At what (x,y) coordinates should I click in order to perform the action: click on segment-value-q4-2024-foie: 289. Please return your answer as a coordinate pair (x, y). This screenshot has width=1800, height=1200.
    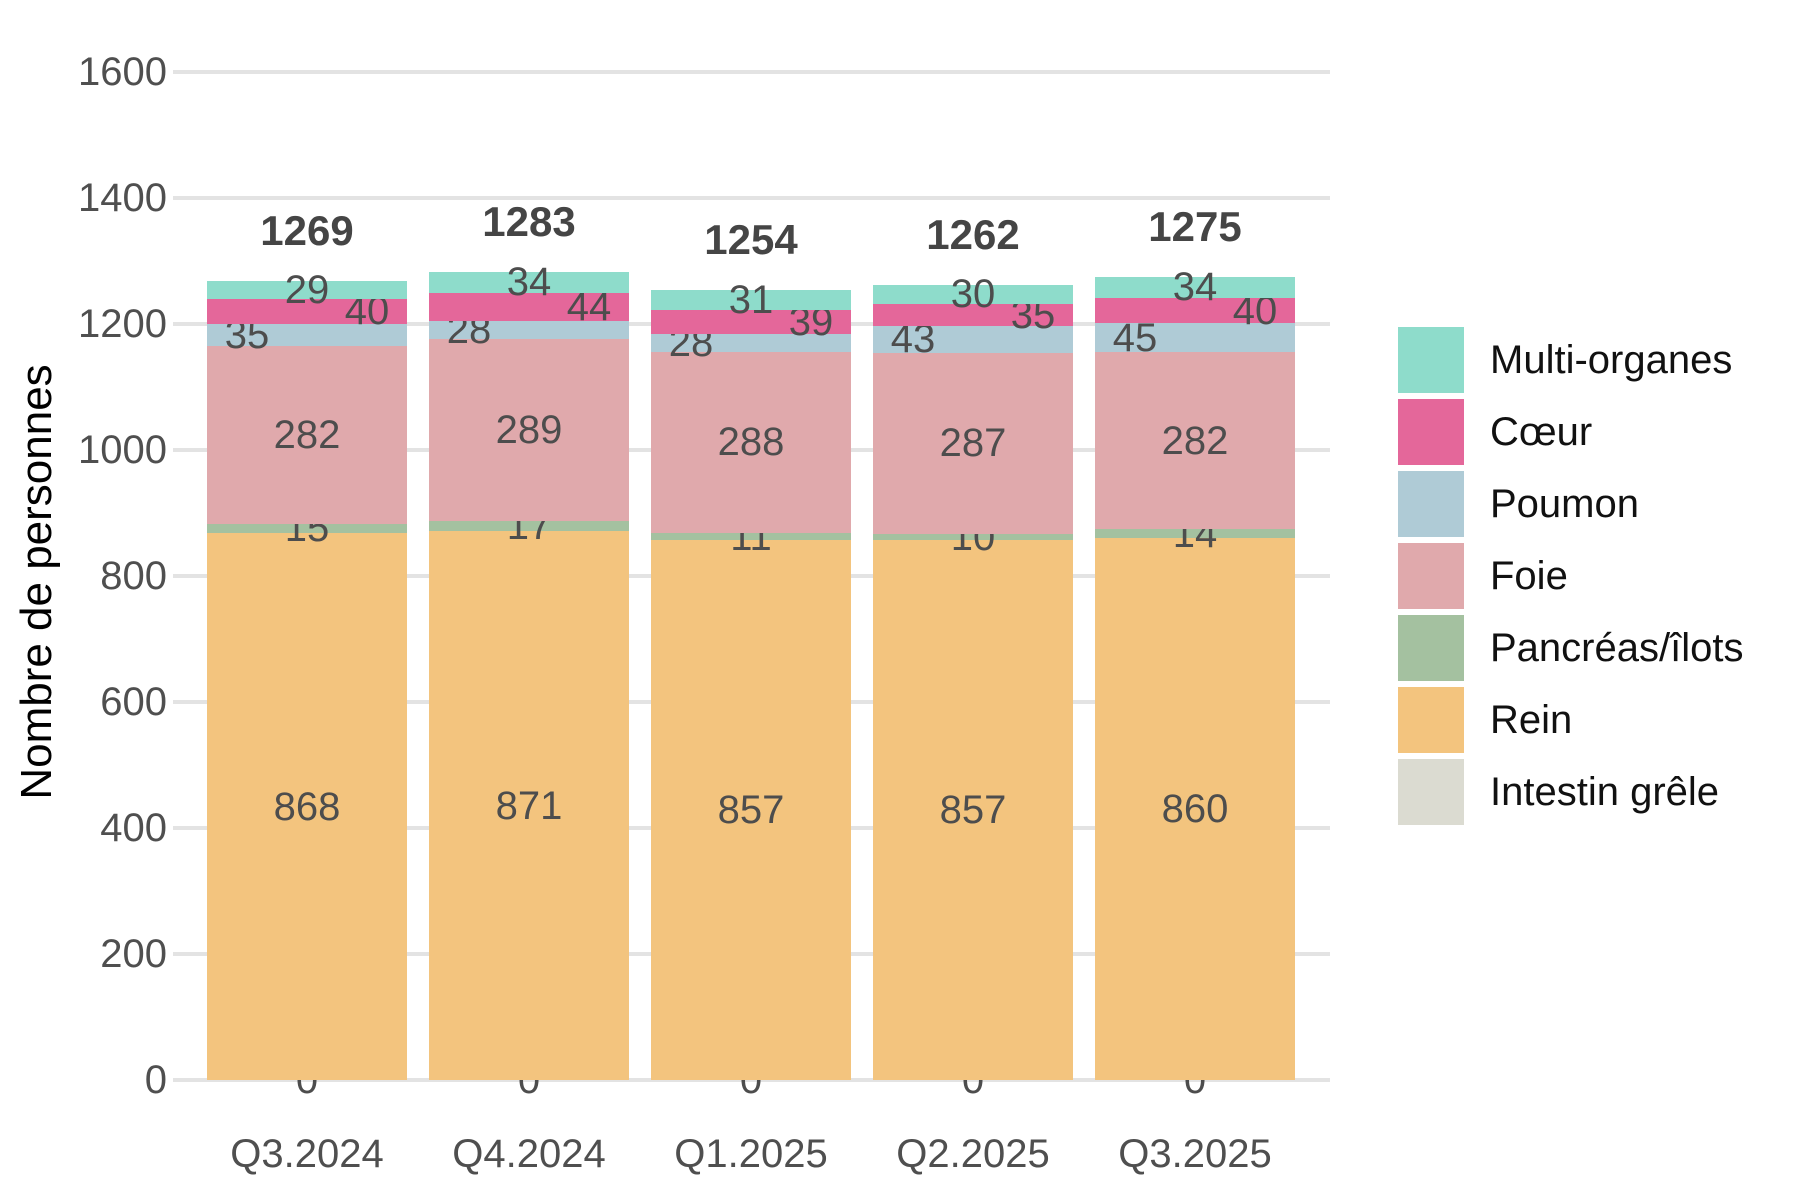
    Looking at the image, I should click on (529, 429).